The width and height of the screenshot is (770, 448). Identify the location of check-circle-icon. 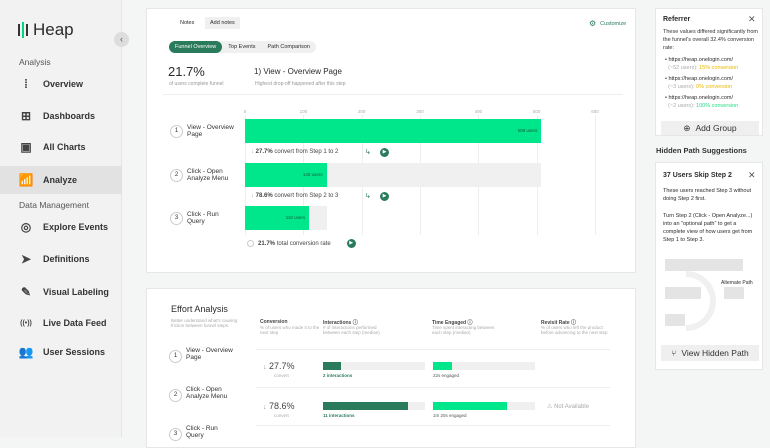
(250, 243).